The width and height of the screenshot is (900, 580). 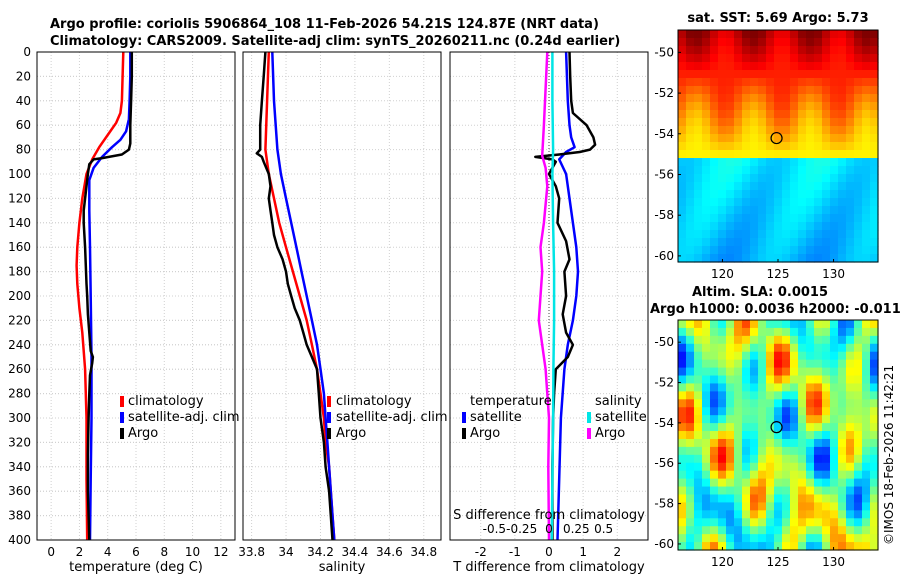 I want to click on sla-map-cells, so click(x=778, y=435).